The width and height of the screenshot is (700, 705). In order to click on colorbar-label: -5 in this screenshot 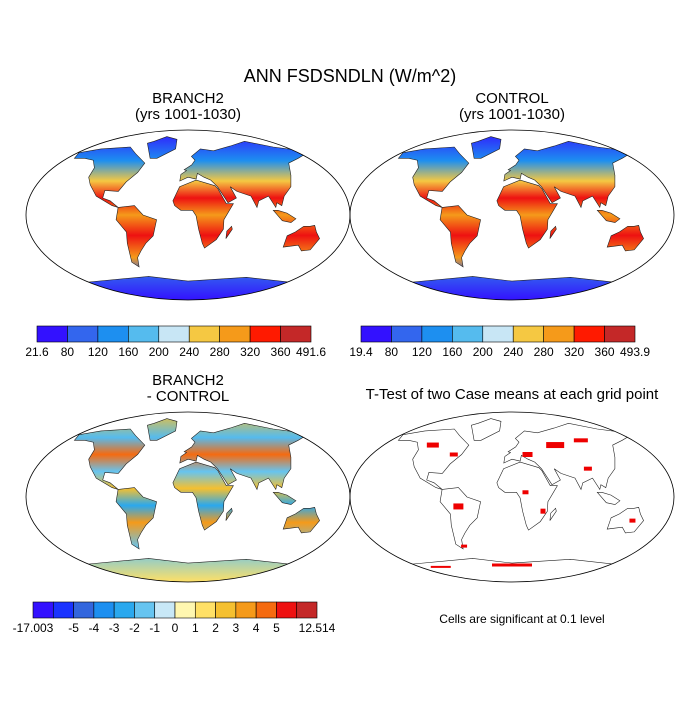, I will do `click(73, 628)`.